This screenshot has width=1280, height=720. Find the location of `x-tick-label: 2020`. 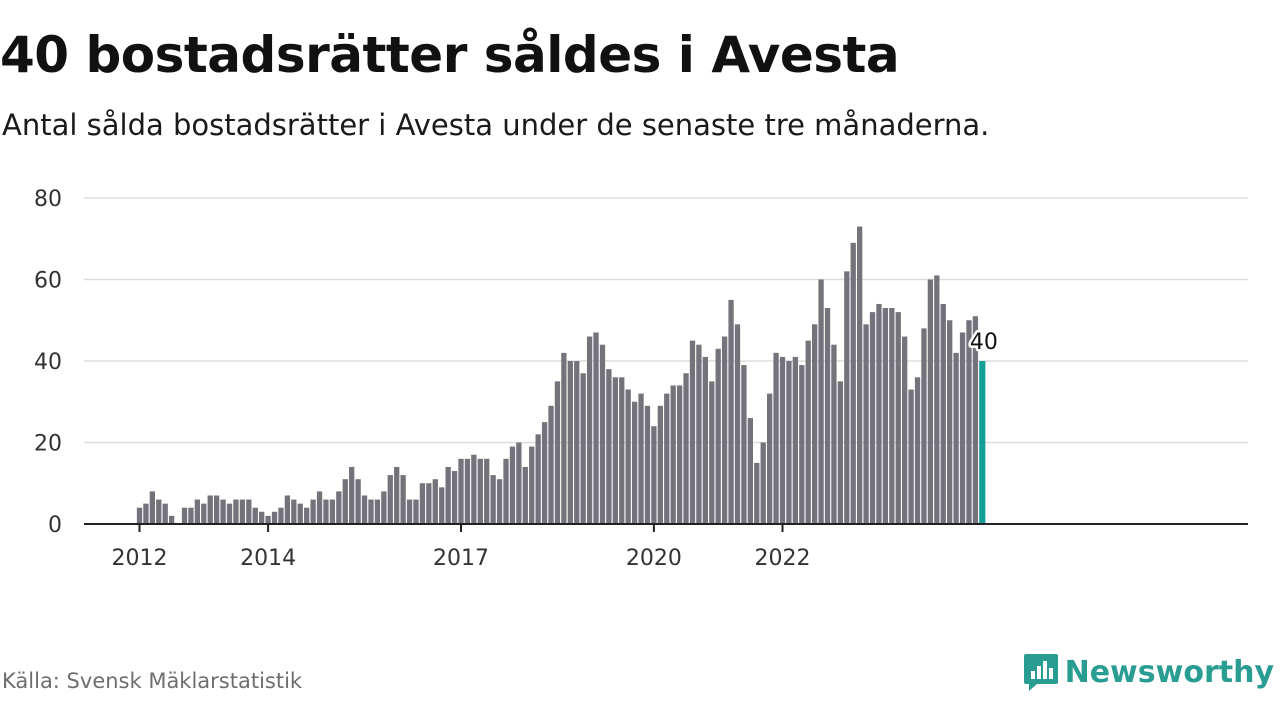

x-tick-label: 2020 is located at coordinates (654, 558).